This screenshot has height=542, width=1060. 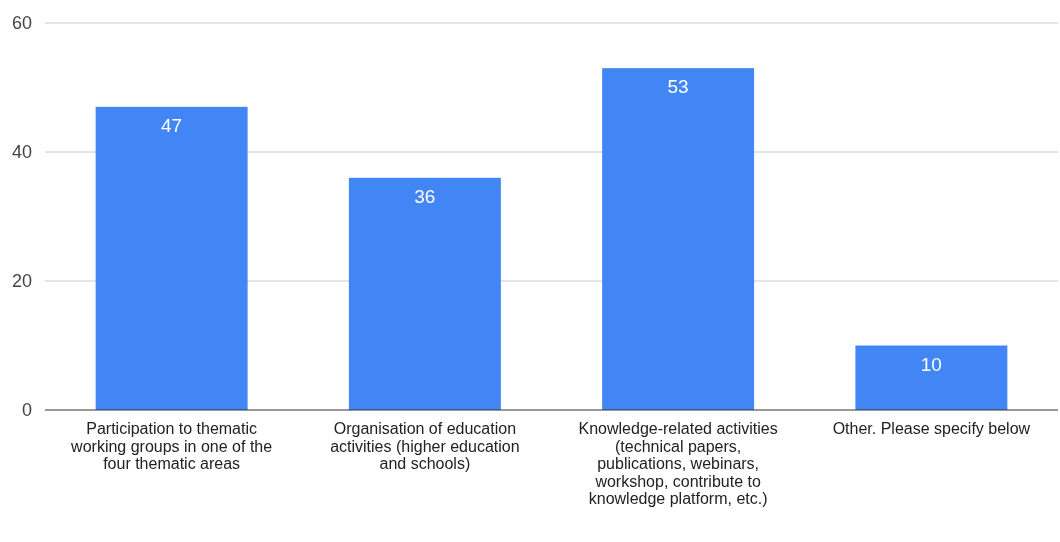 I want to click on x-tick-label: Knowledge-related activities (technical papers, publications, webinars, workshop, contribute to knowledge platform, etc.), so click(x=678, y=464).